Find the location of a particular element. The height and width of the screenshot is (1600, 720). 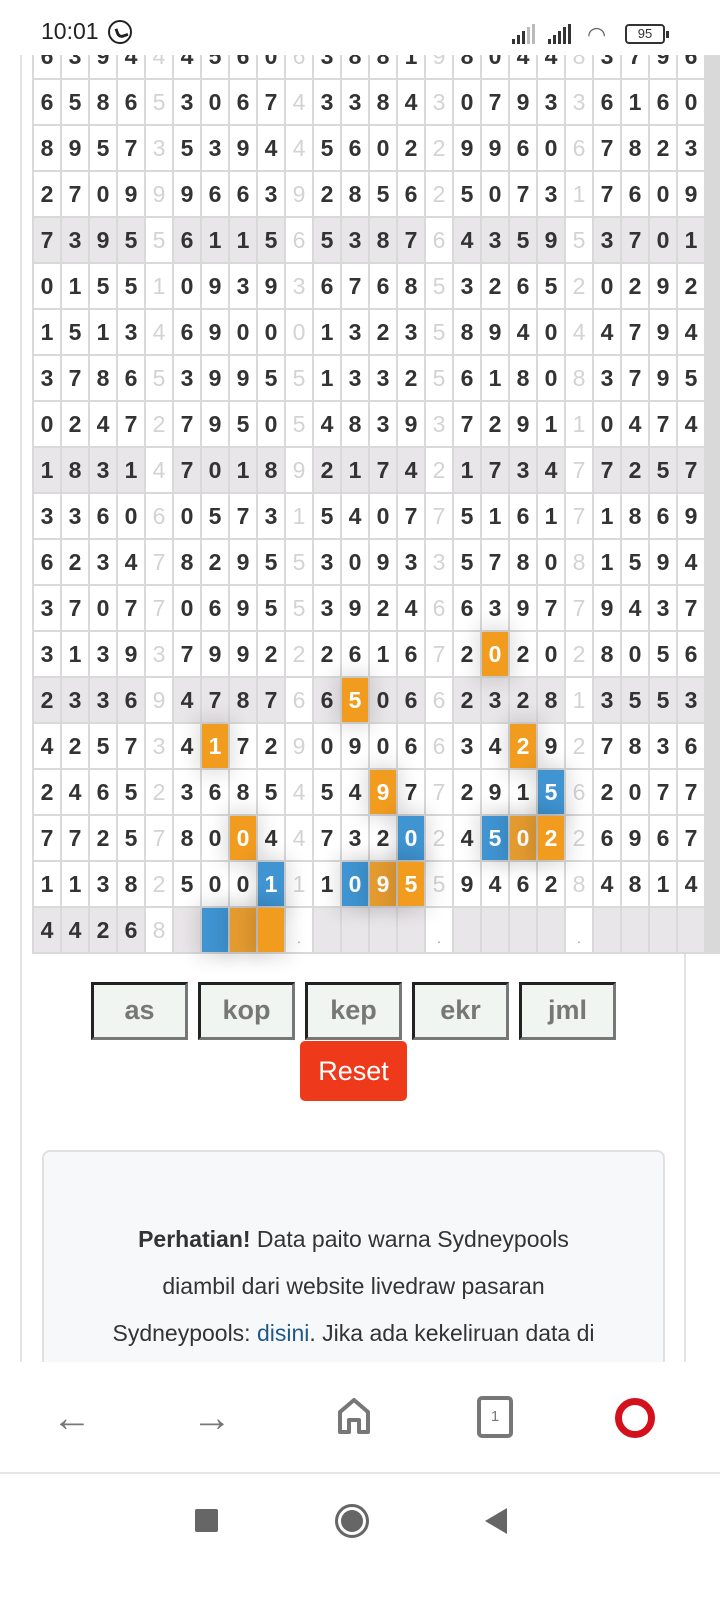

back-nav-icon is located at coordinates (496, 1521).